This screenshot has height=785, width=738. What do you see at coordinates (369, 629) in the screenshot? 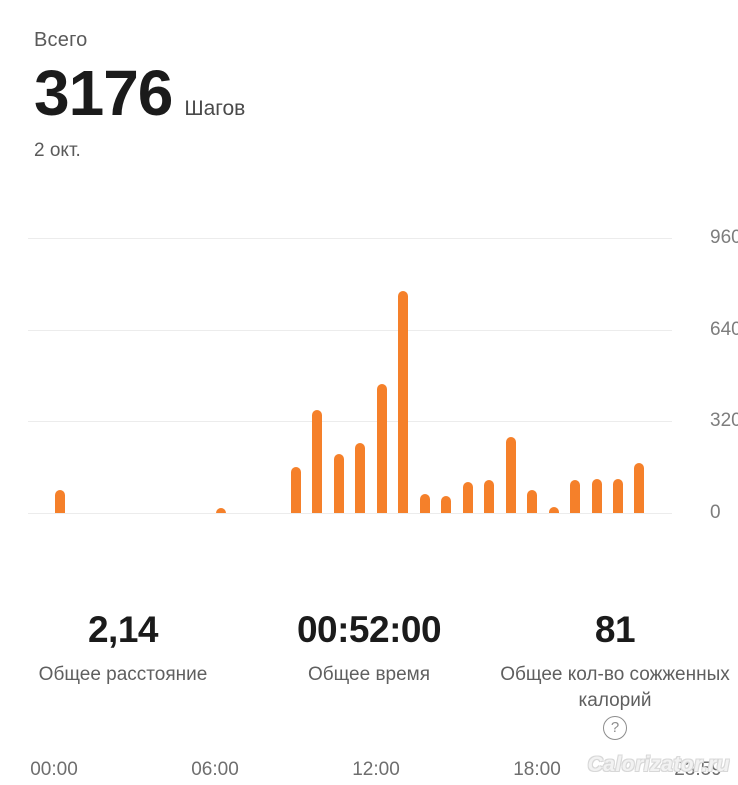
I see `stat-time-value: 00:52:00` at bounding box center [369, 629].